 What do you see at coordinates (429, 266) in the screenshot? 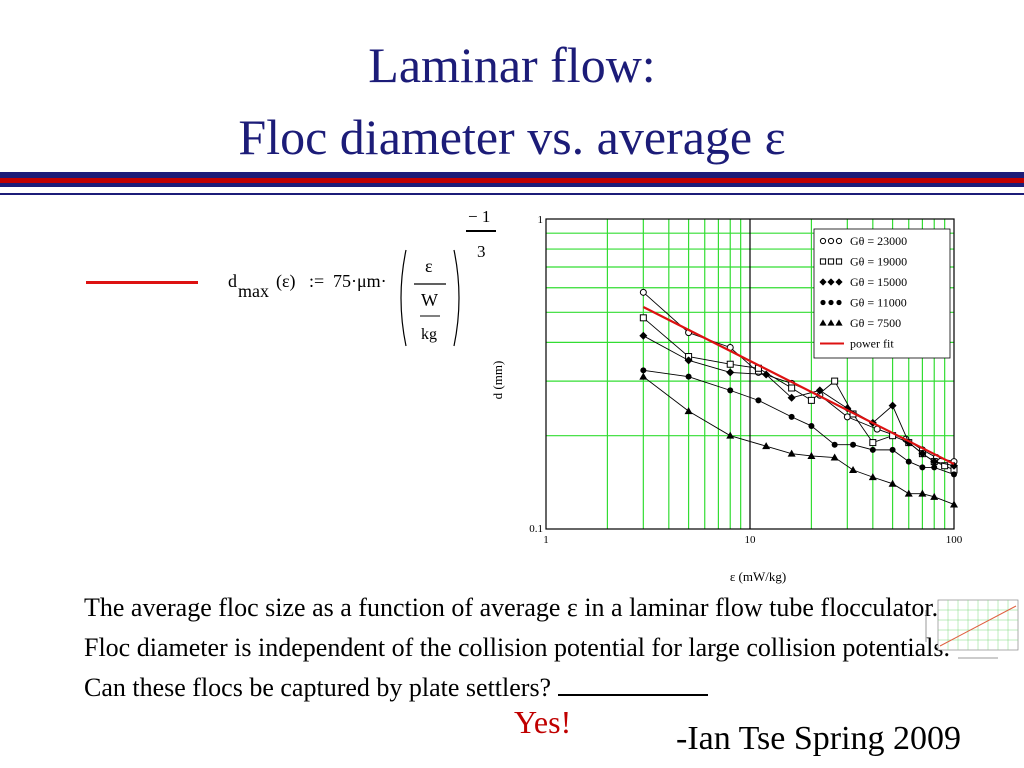
I see `eq-numerator: ε` at bounding box center [429, 266].